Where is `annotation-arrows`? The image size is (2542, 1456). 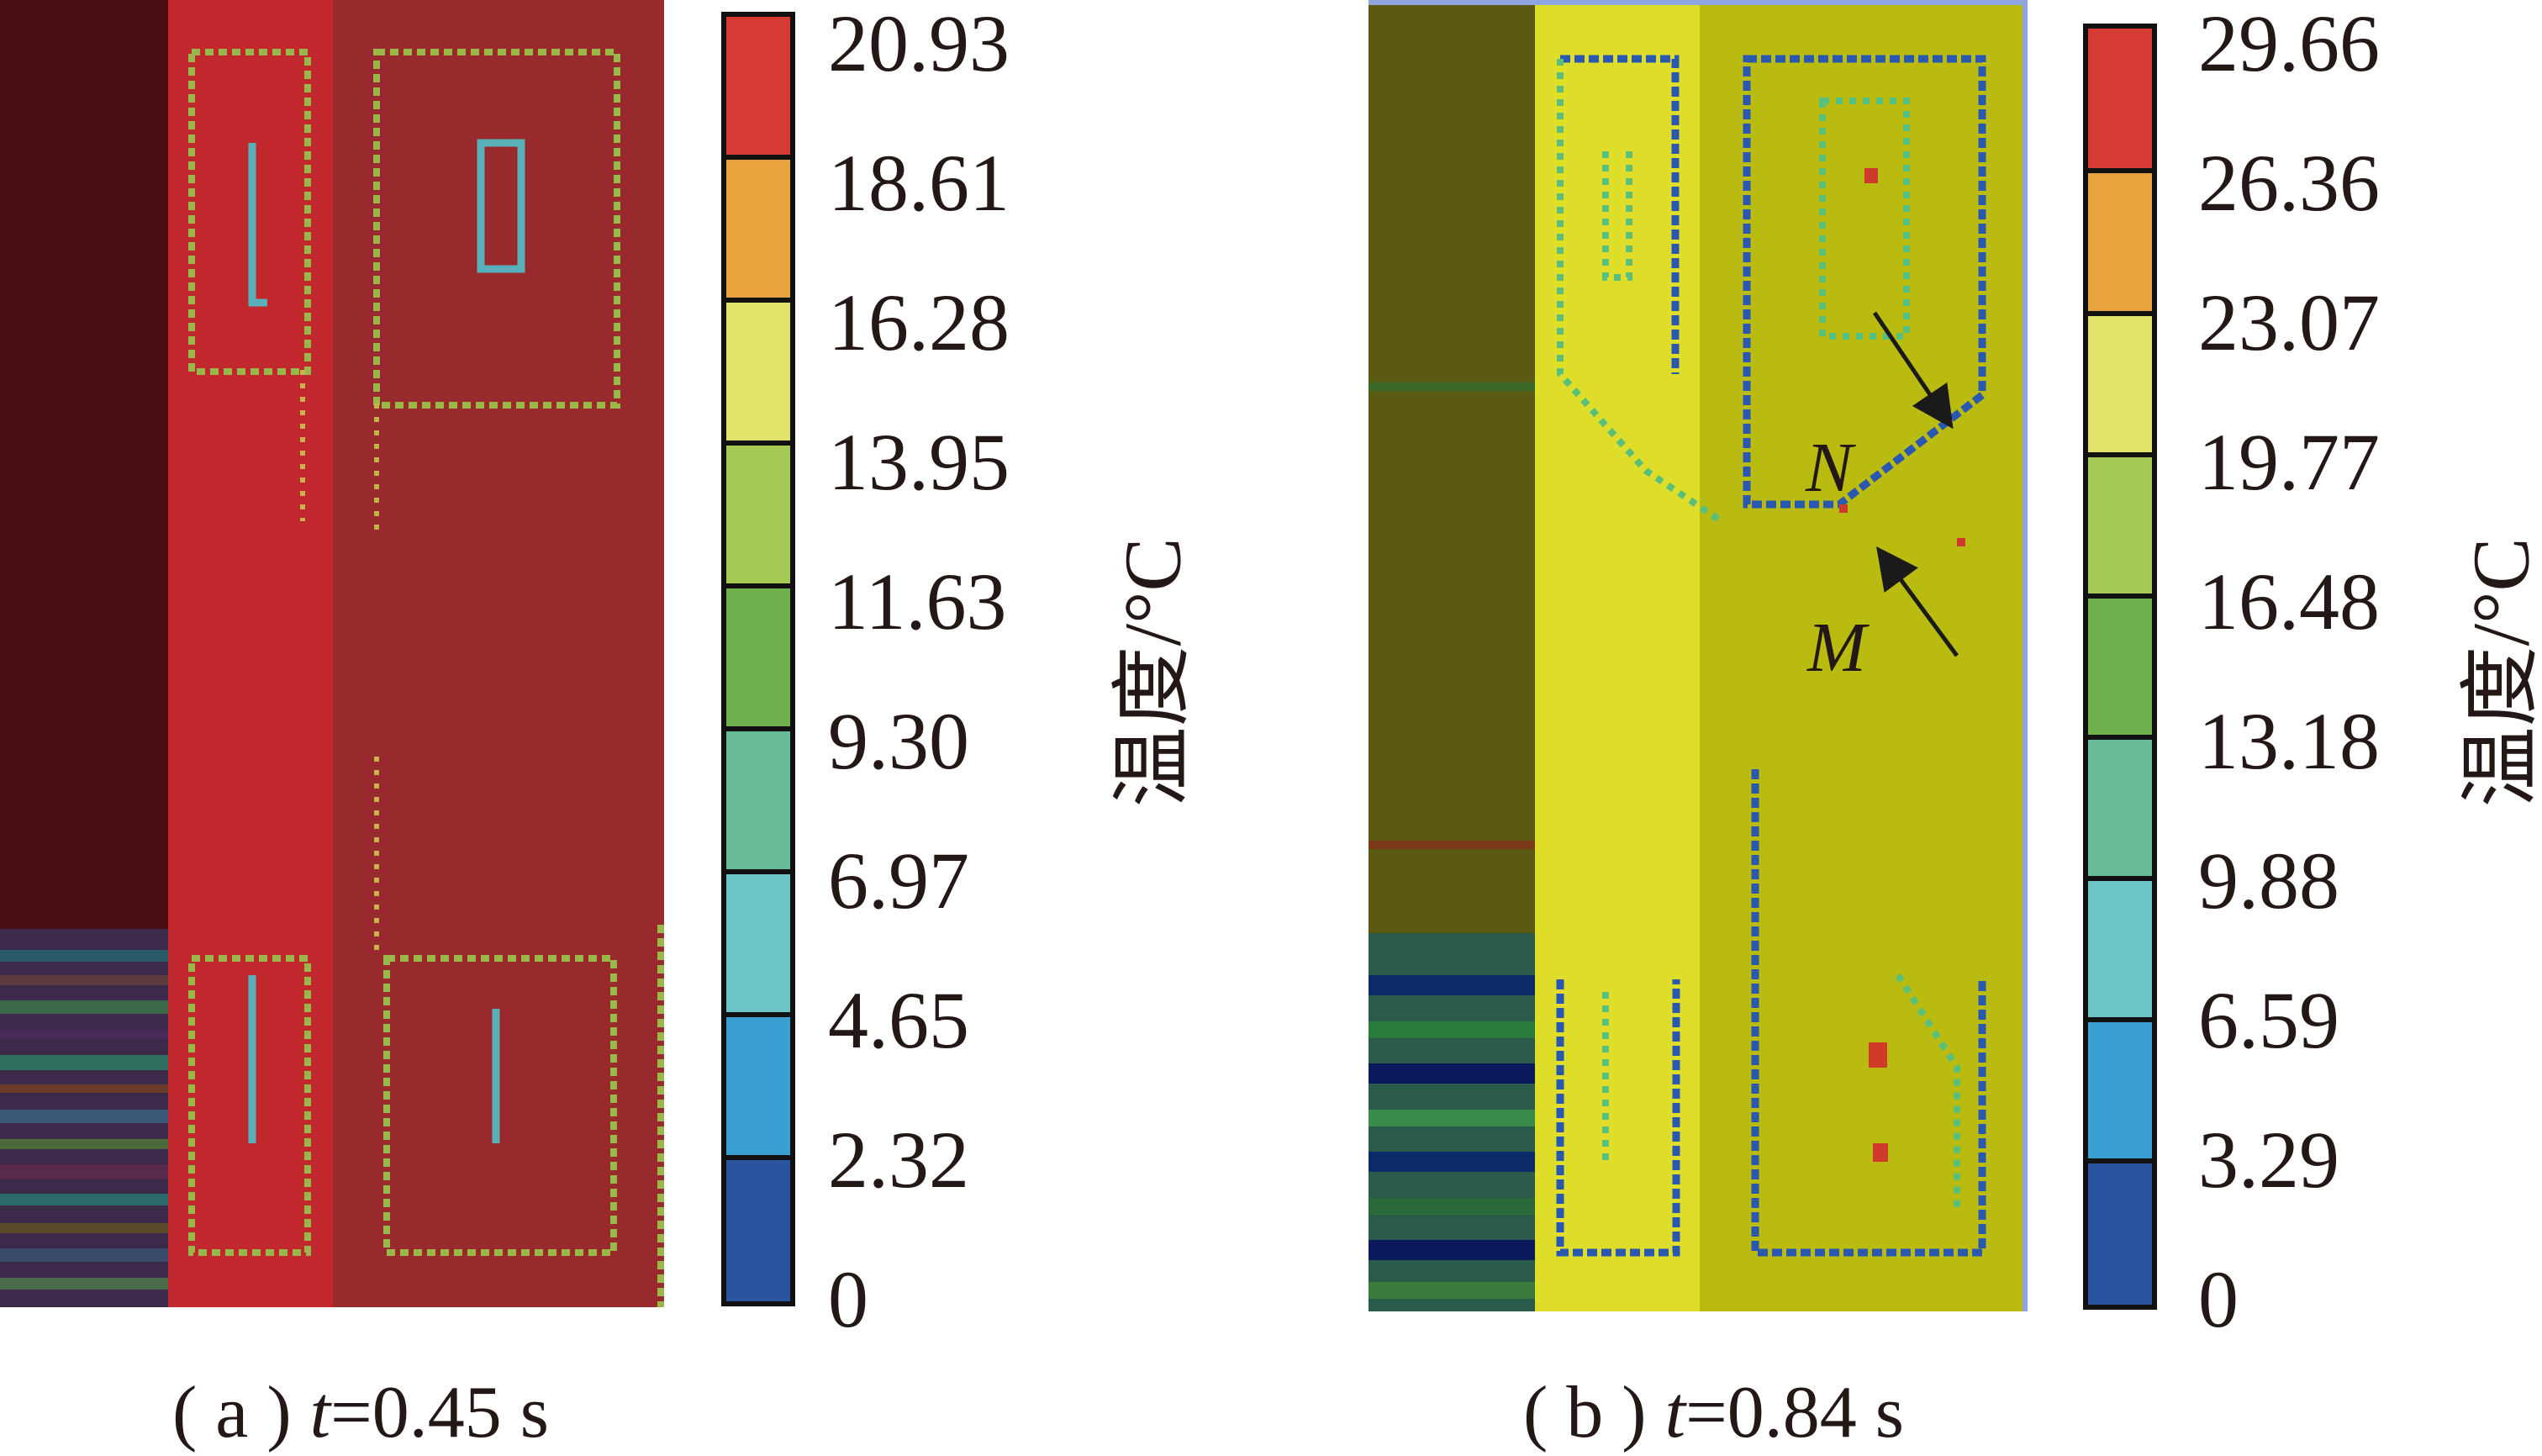
annotation-arrows is located at coordinates (1916, 484).